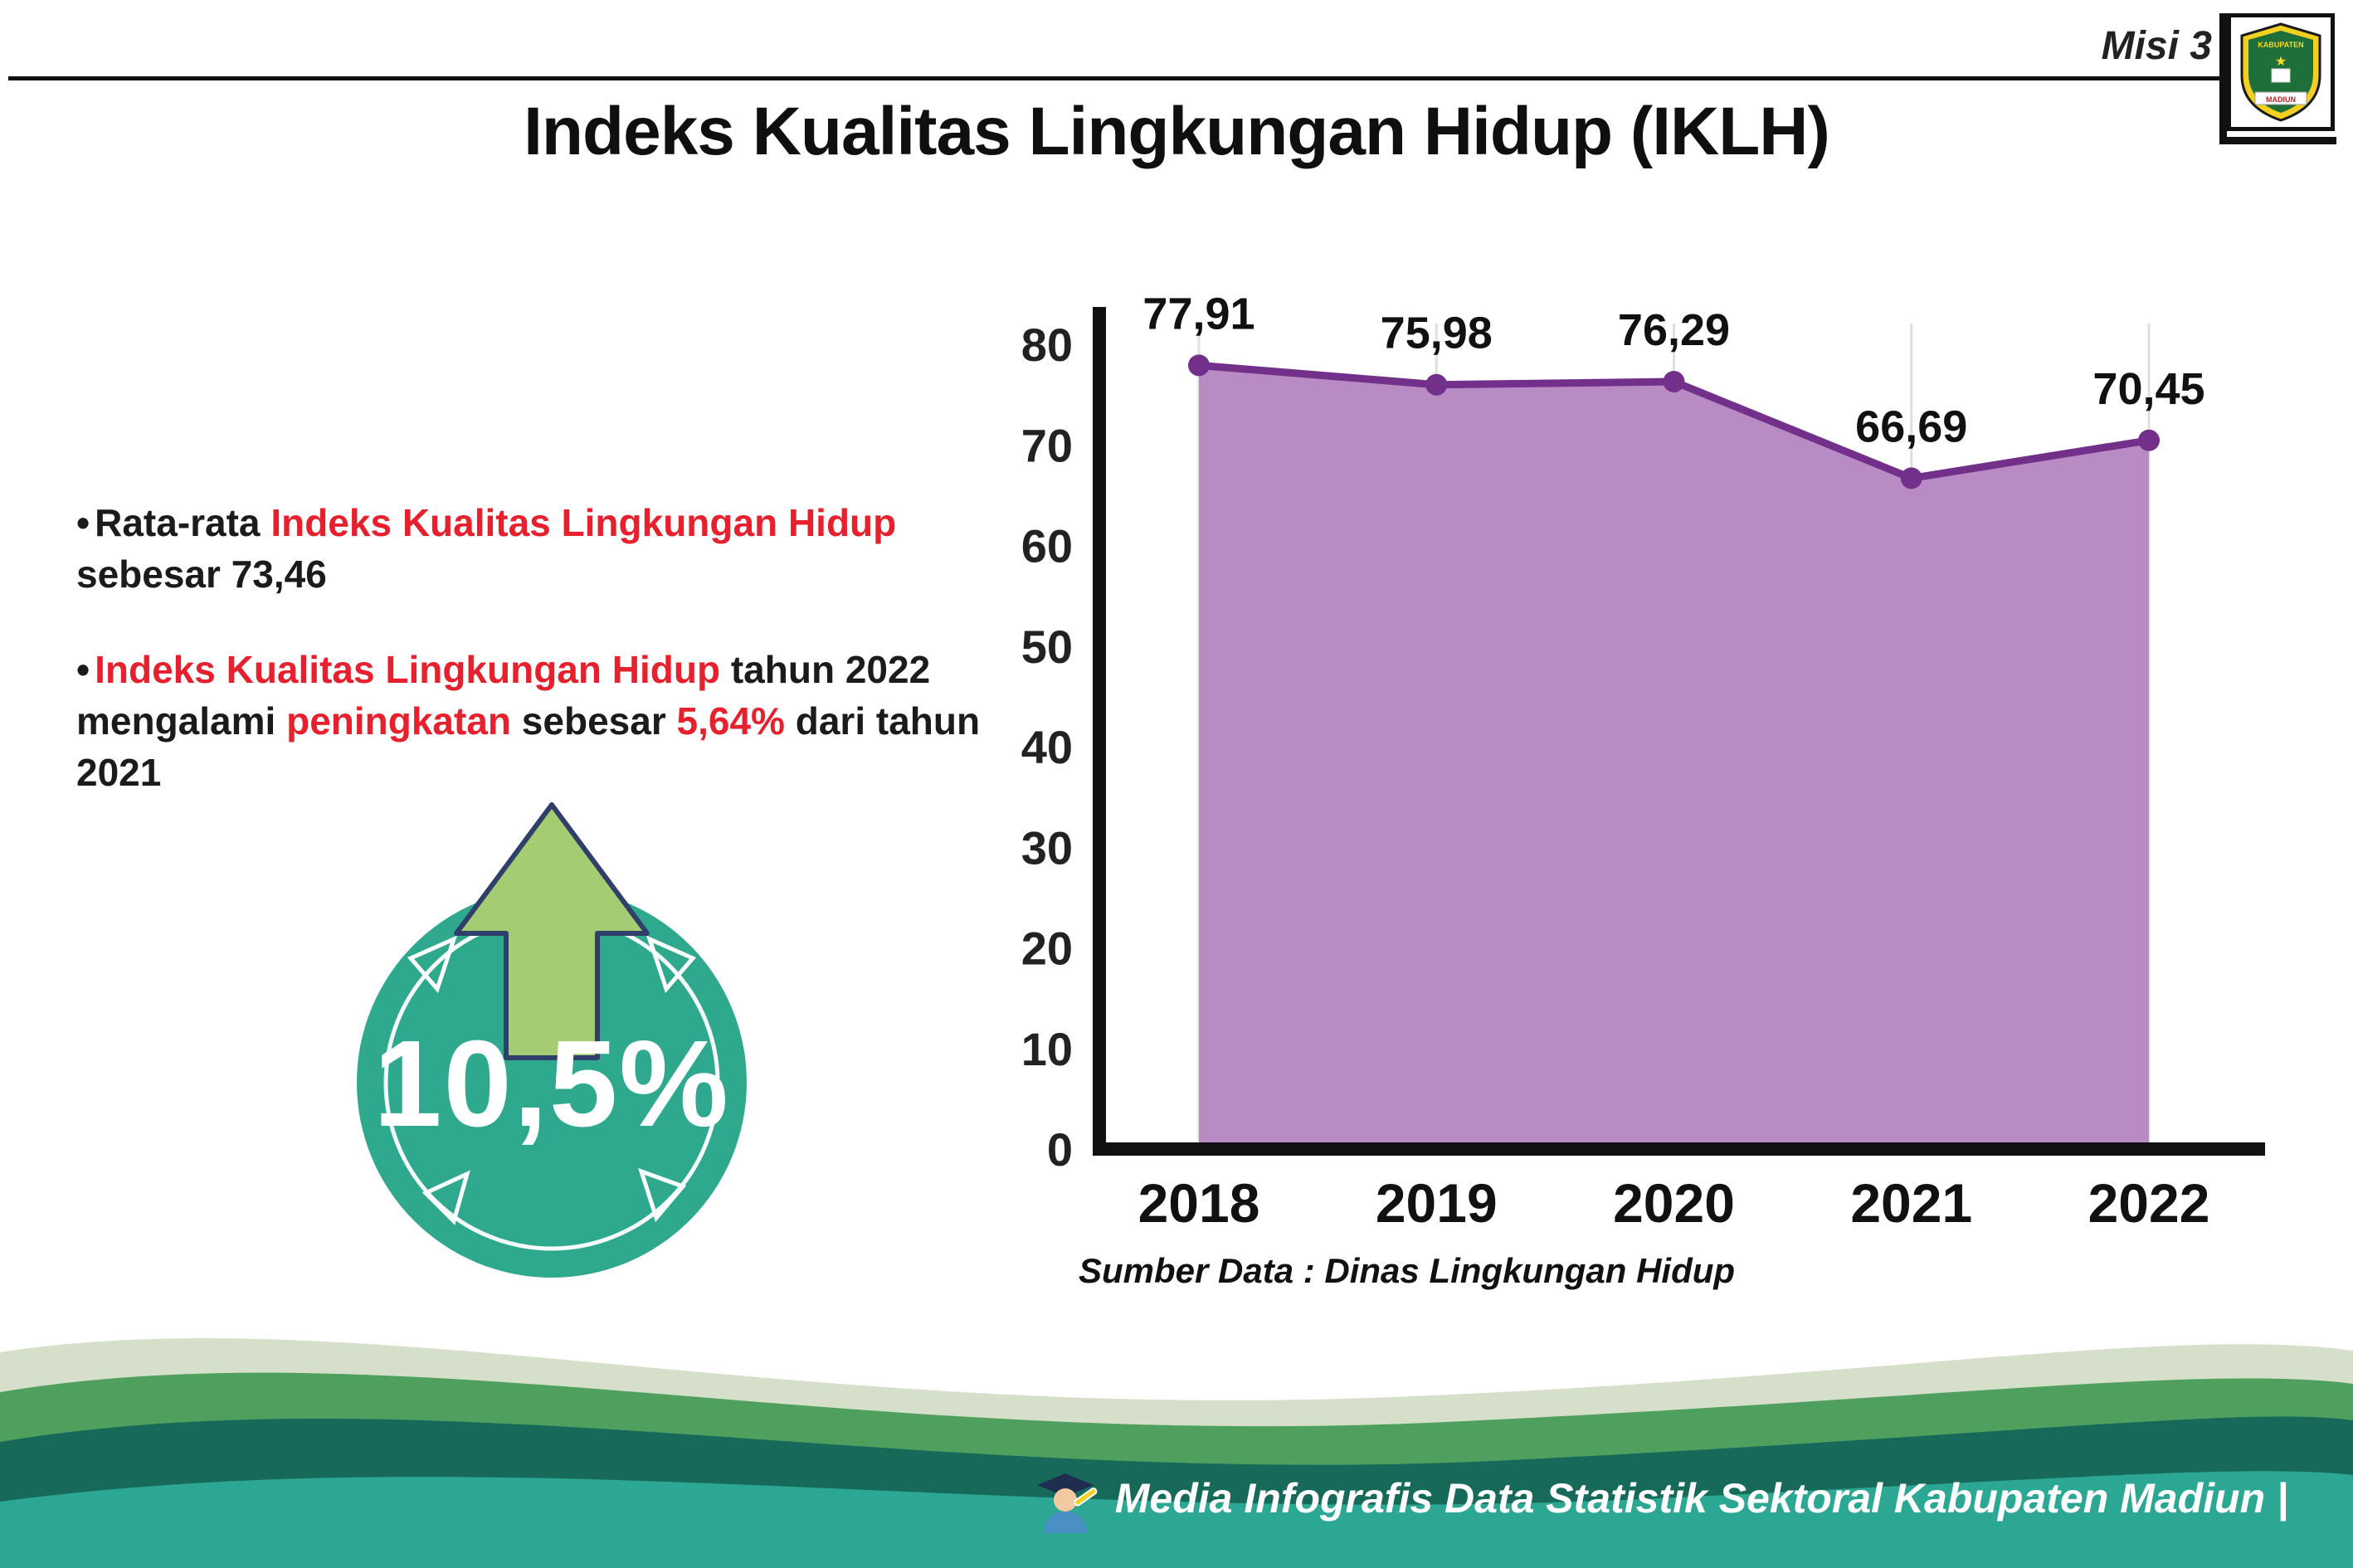 Image resolution: width=2353 pixels, height=1568 pixels. I want to click on misi-label: Misi 3, so click(2156, 46).